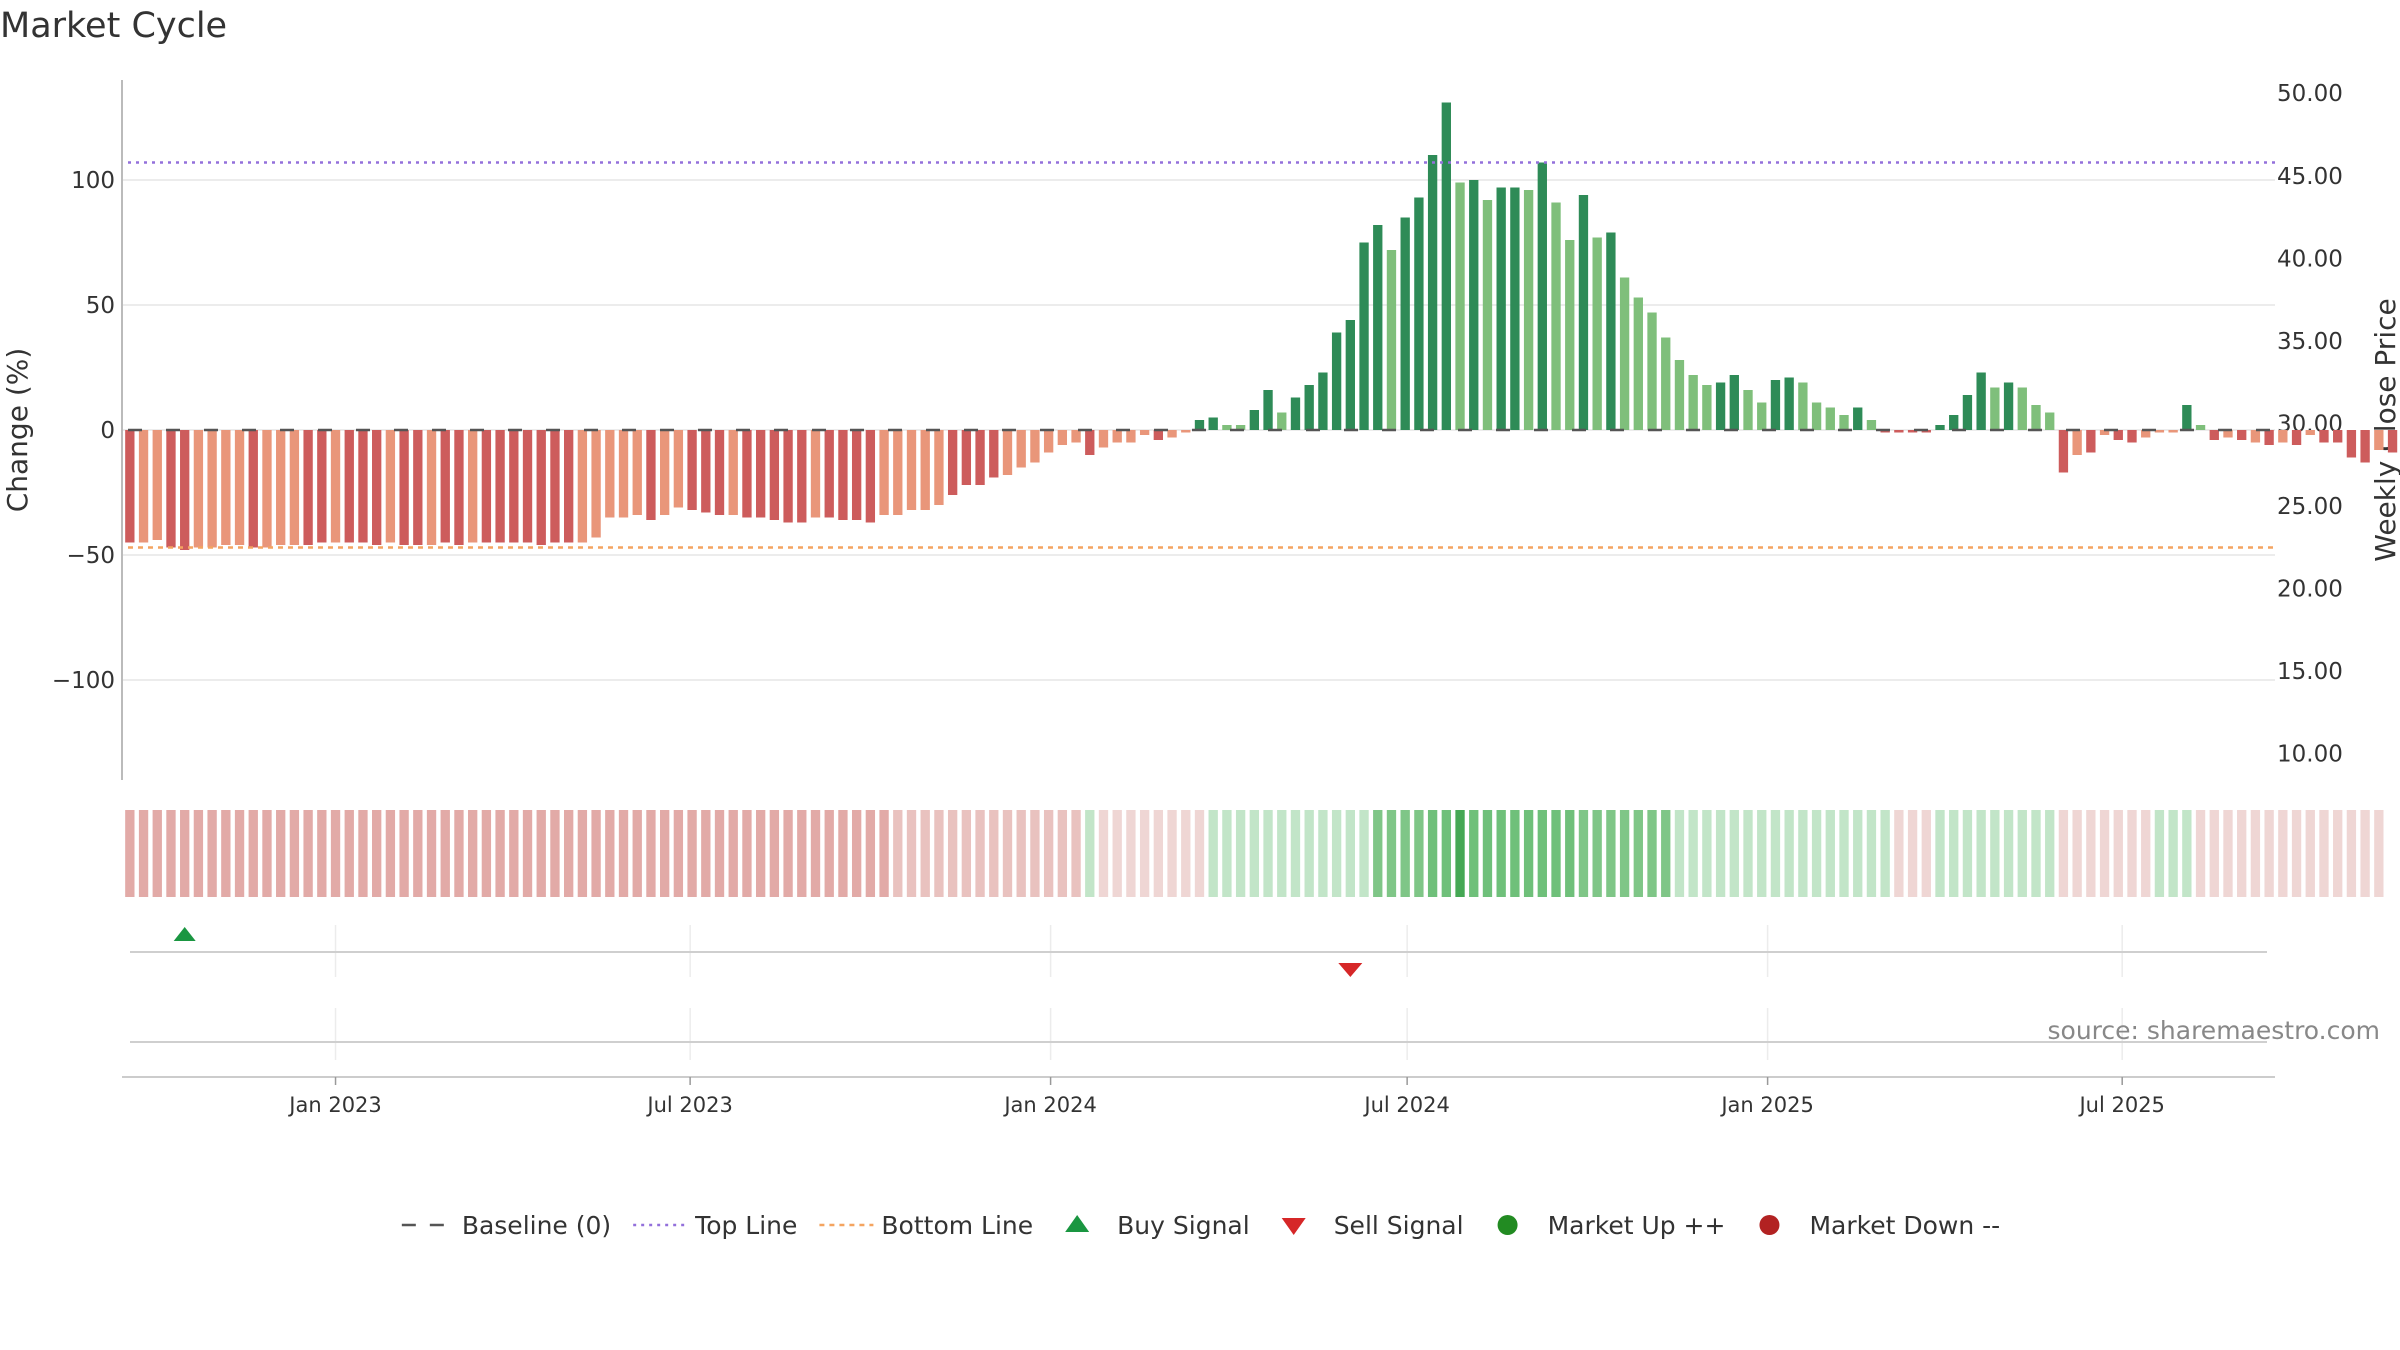 This screenshot has width=2400, height=1350. What do you see at coordinates (2310, 177) in the screenshot?
I see `y-right-tick-label: 45.00` at bounding box center [2310, 177].